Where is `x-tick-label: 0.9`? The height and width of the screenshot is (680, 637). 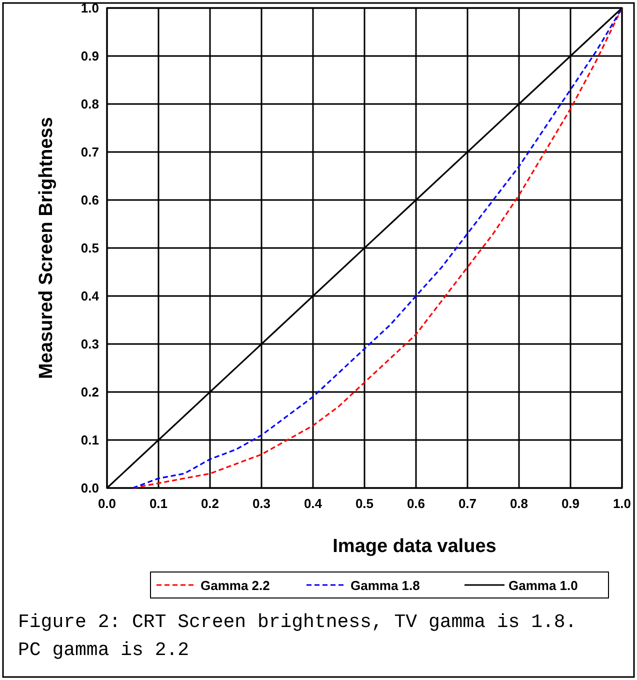
x-tick-label: 0.9 is located at coordinates (570, 503).